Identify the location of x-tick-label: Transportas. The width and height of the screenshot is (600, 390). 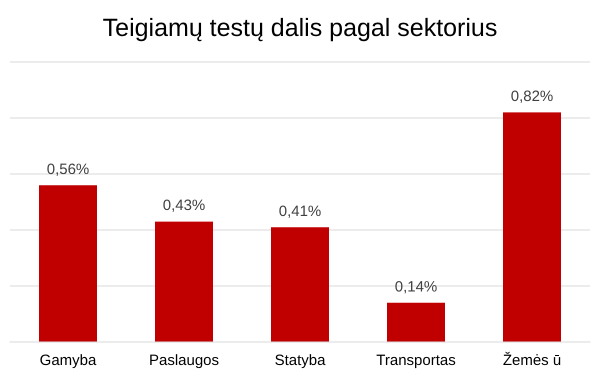
(416, 361).